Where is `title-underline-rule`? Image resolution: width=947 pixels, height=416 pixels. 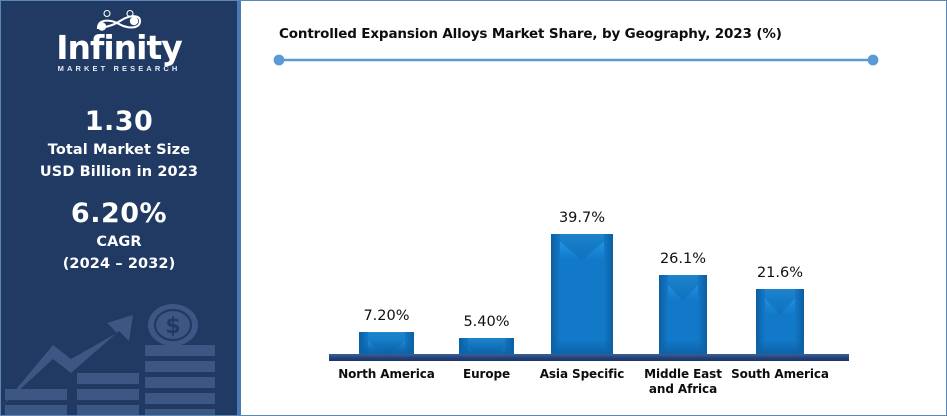 title-underline-rule is located at coordinates (576, 60).